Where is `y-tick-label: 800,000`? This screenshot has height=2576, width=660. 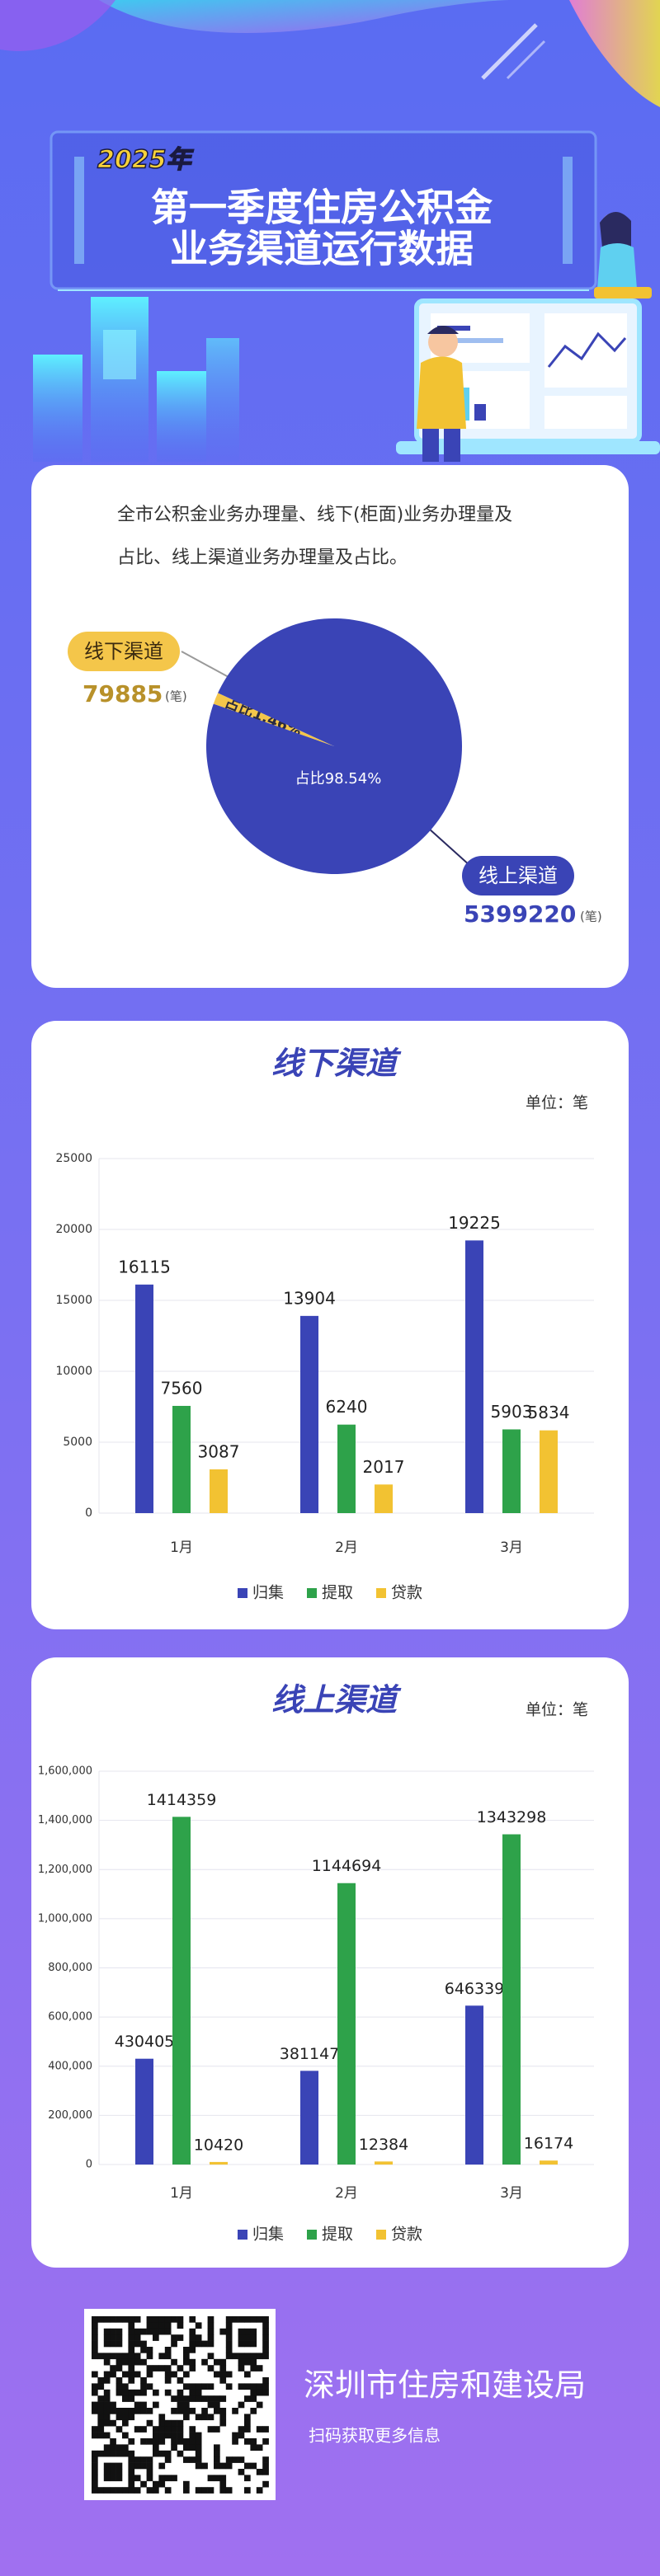 y-tick-label: 800,000 is located at coordinates (70, 1968).